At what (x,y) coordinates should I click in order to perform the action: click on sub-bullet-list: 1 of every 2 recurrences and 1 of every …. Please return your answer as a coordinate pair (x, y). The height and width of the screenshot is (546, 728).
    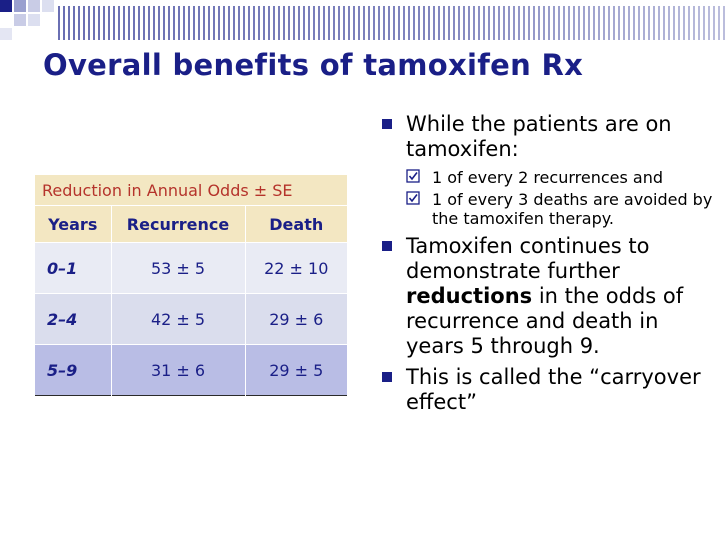
    Looking at the image, I should click on (564, 198).